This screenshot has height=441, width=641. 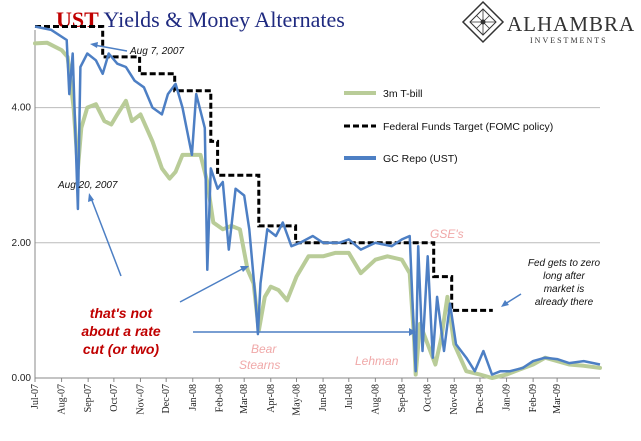 What do you see at coordinates (121, 331) in the screenshot?
I see `annotation-rate-2: about a rate` at bounding box center [121, 331].